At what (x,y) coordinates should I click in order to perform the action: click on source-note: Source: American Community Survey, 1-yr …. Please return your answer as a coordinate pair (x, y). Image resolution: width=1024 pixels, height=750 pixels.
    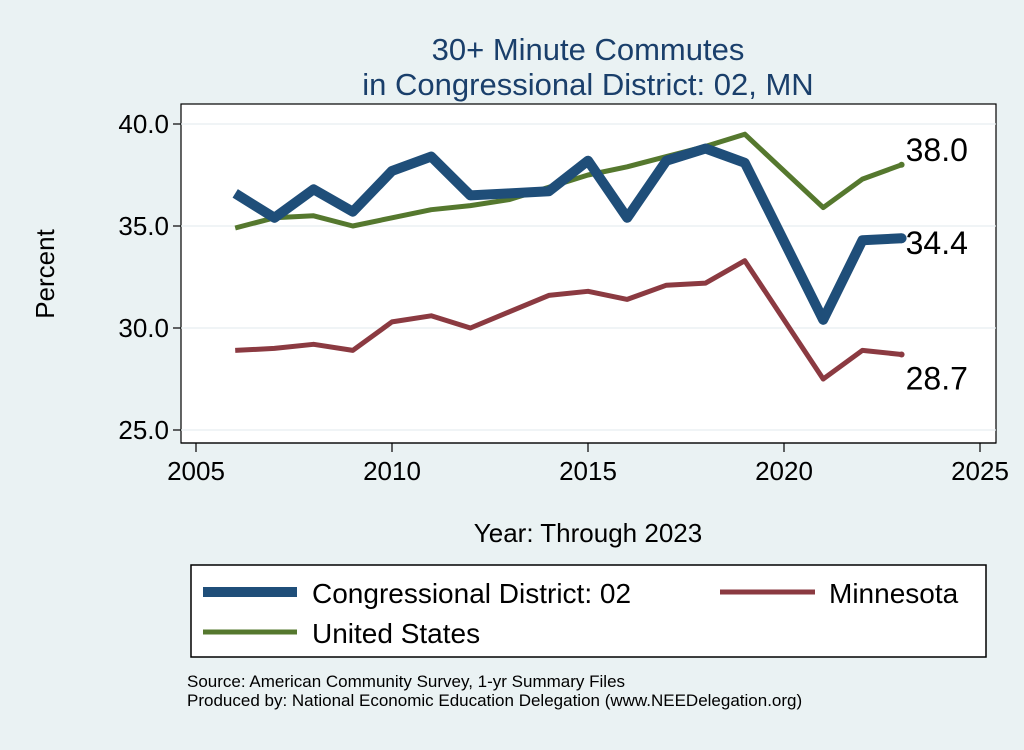
    Looking at the image, I should click on (494, 691).